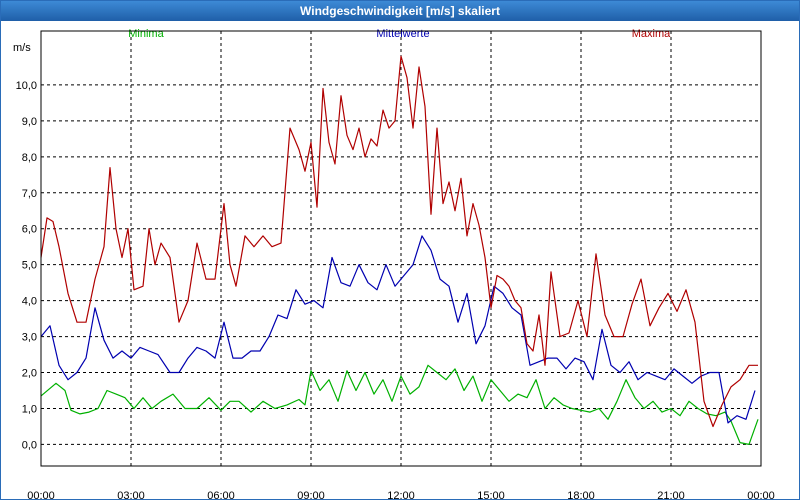 The image size is (800, 500). I want to click on legend-entry-maxima: Maxima, so click(651, 34).